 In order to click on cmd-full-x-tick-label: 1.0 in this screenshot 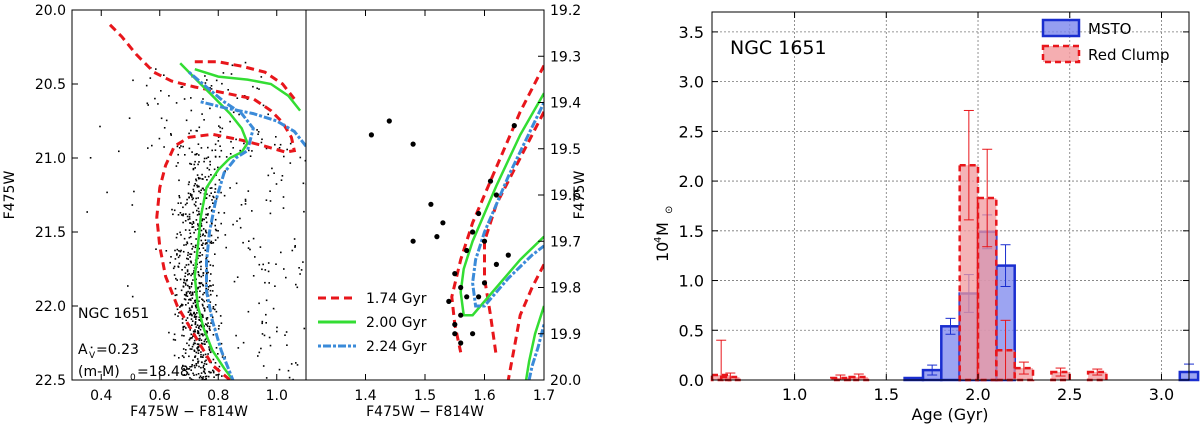, I will do `click(277, 396)`.